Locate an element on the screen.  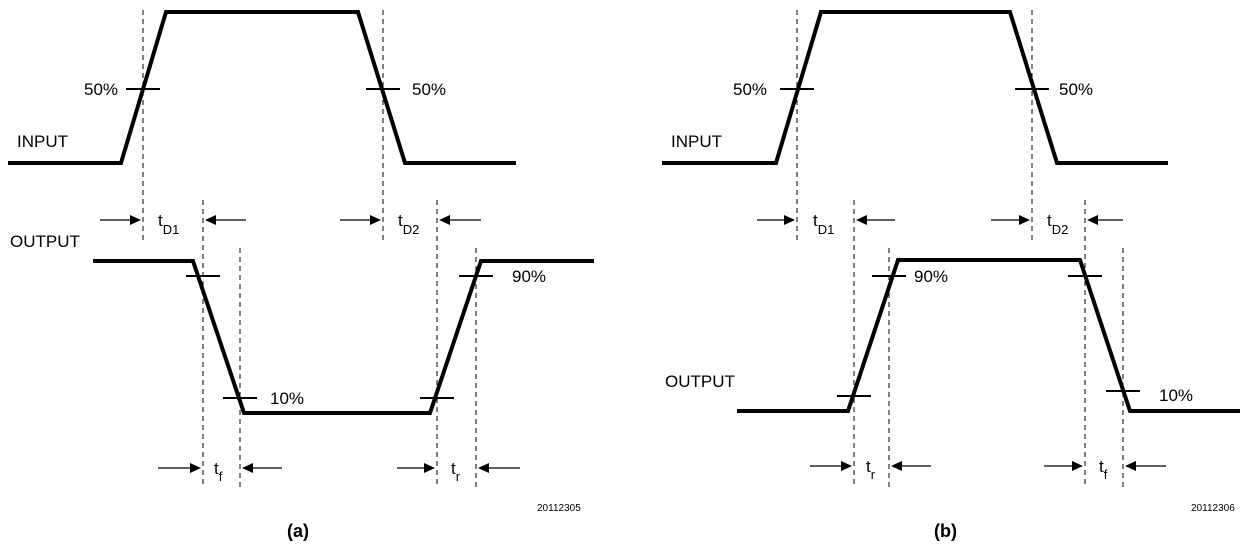
panel-b-delay-2-label: tD2 is located at coordinates (1057, 224).